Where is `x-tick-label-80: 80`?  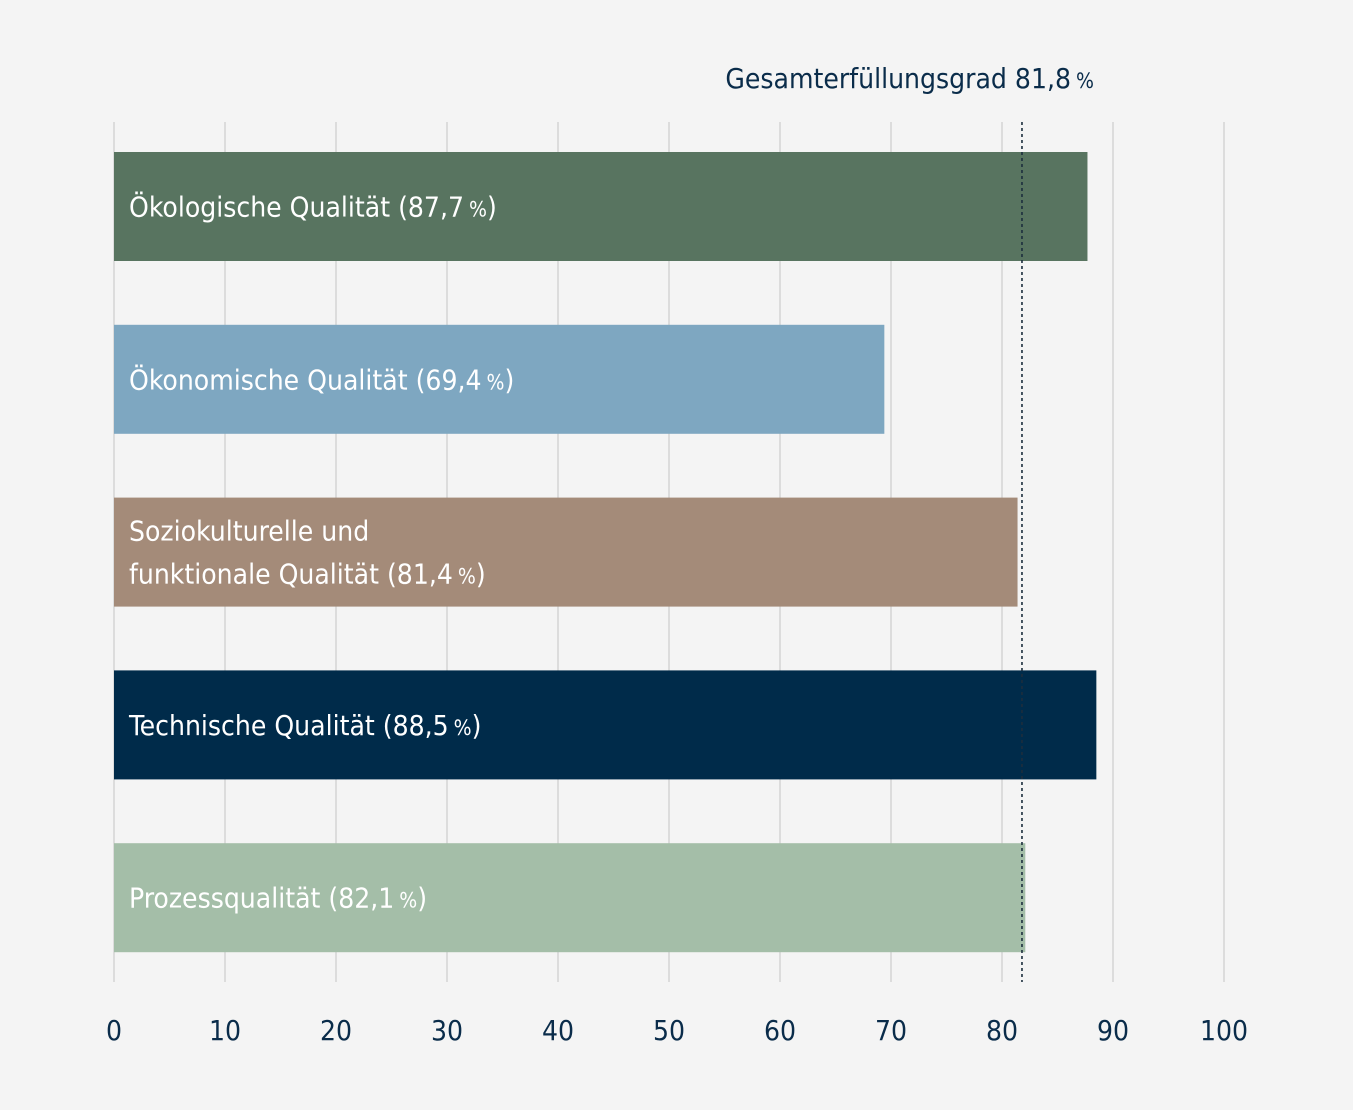
x-tick-label-80: 80 is located at coordinates (1002, 1030).